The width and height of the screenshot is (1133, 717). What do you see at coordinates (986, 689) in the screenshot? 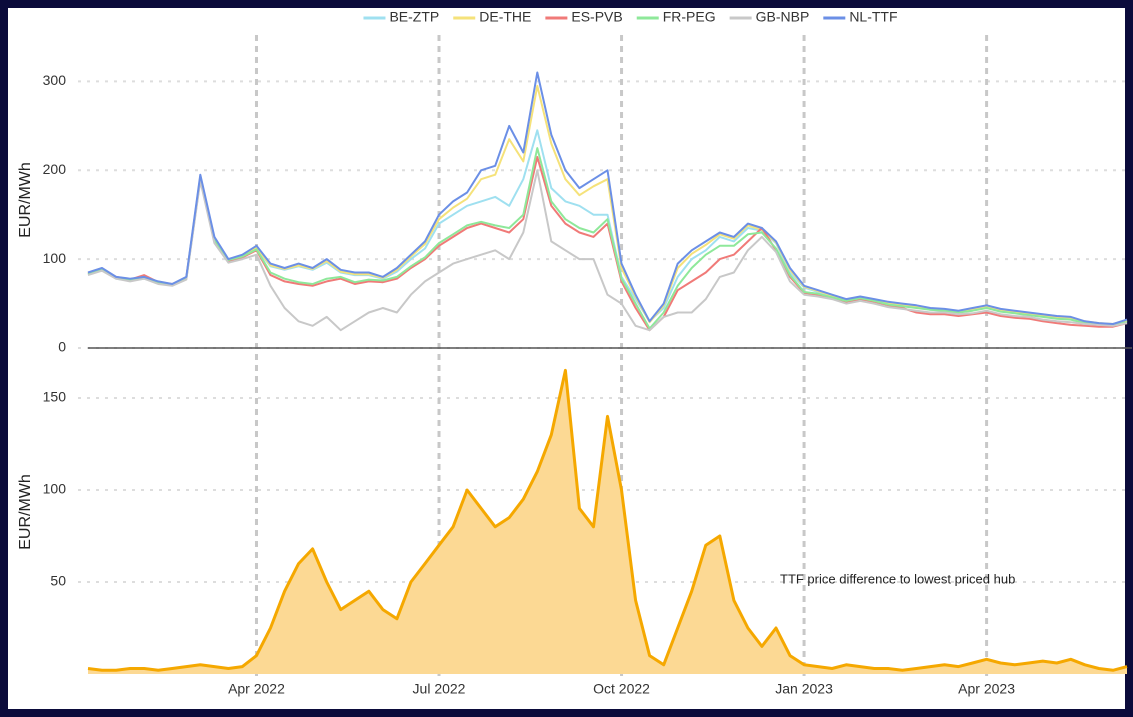
I see `x-tick-label: Apr 2023` at bounding box center [986, 689].